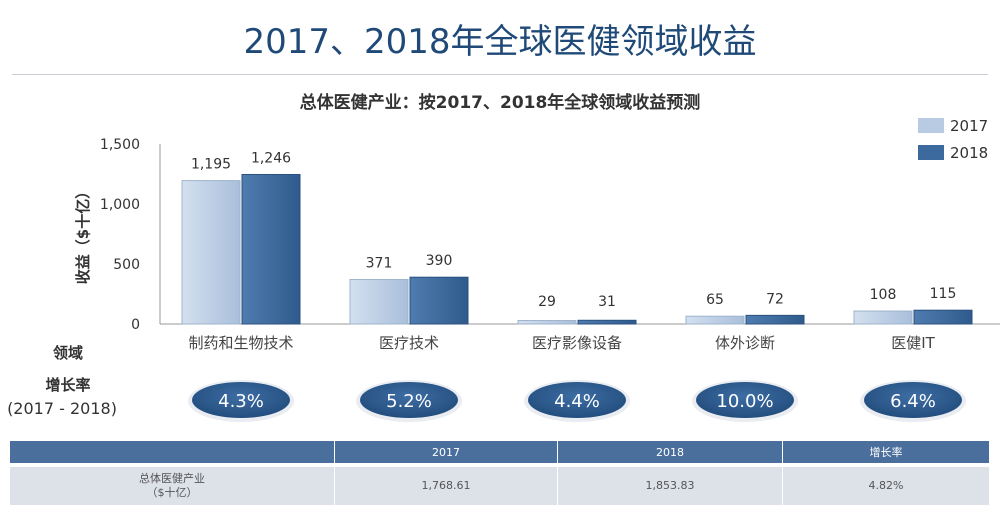  I want to click on growth-value: 4.3%, so click(241, 401).